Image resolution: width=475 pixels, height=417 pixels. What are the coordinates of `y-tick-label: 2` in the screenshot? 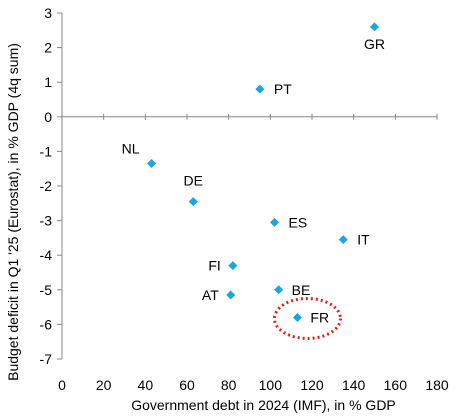 It's located at (48, 48).